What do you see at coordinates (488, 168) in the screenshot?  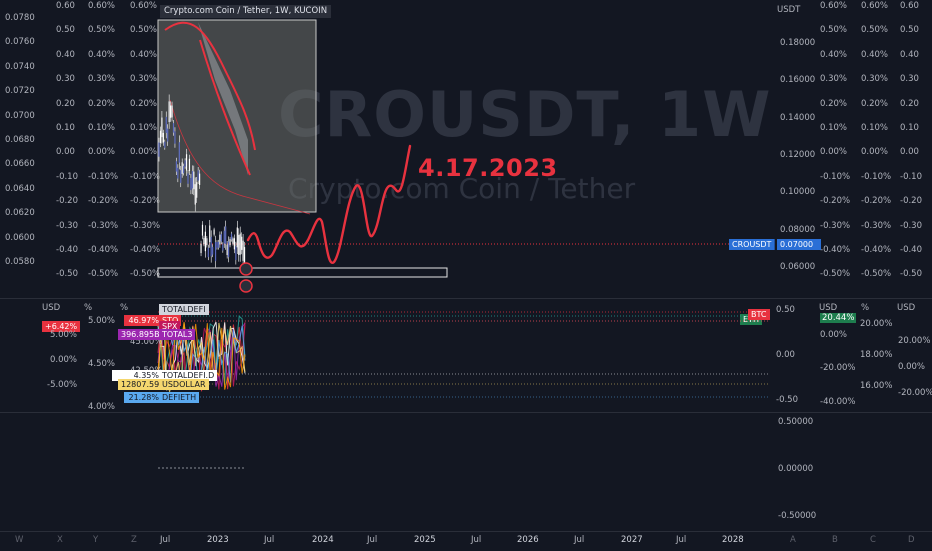 I see `date-annotation: 4.17.2023` at bounding box center [488, 168].